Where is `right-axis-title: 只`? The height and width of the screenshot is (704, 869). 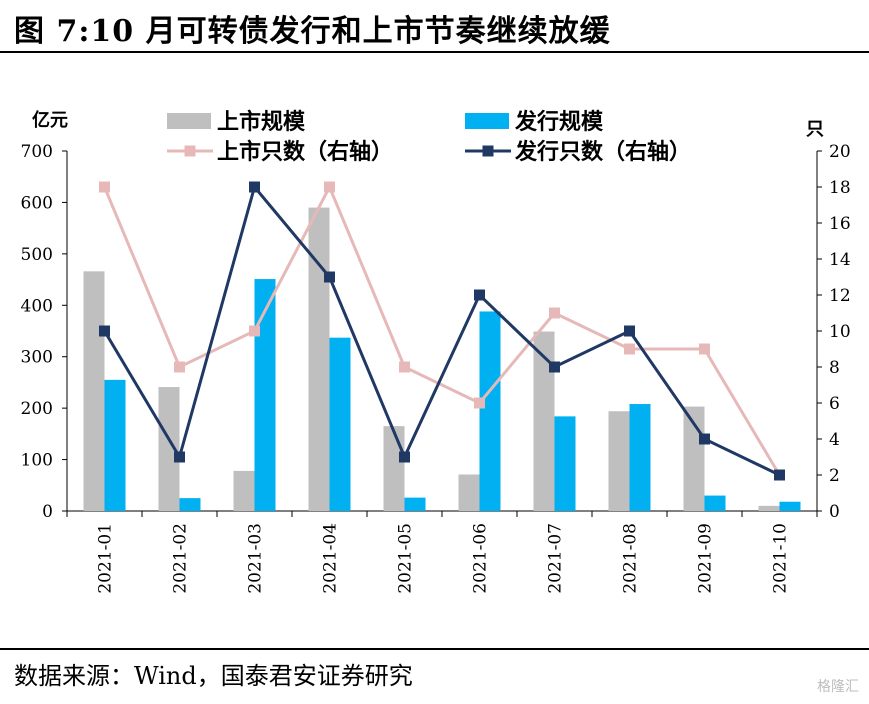 right-axis-title: 只 is located at coordinates (815, 129).